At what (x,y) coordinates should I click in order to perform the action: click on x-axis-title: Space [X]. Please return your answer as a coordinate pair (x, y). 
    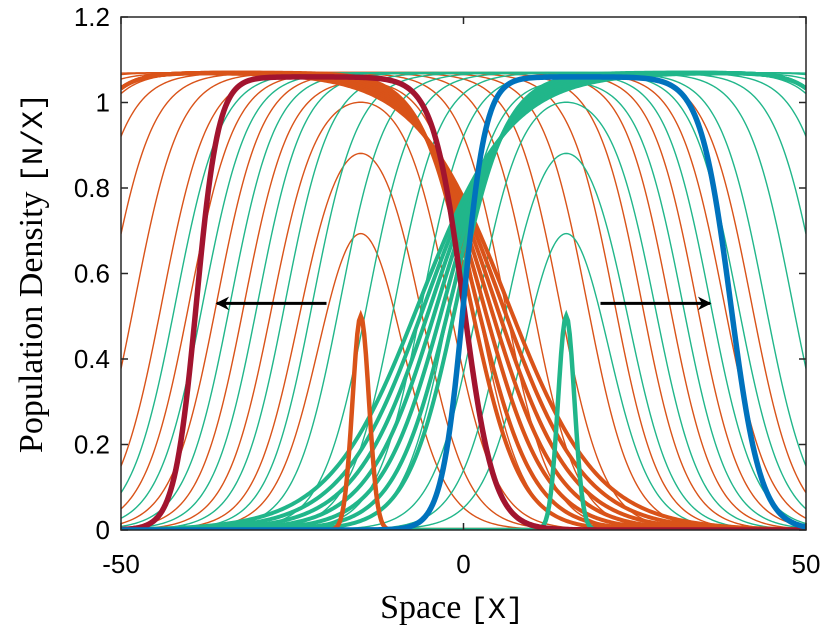
    Looking at the image, I should click on (452, 608).